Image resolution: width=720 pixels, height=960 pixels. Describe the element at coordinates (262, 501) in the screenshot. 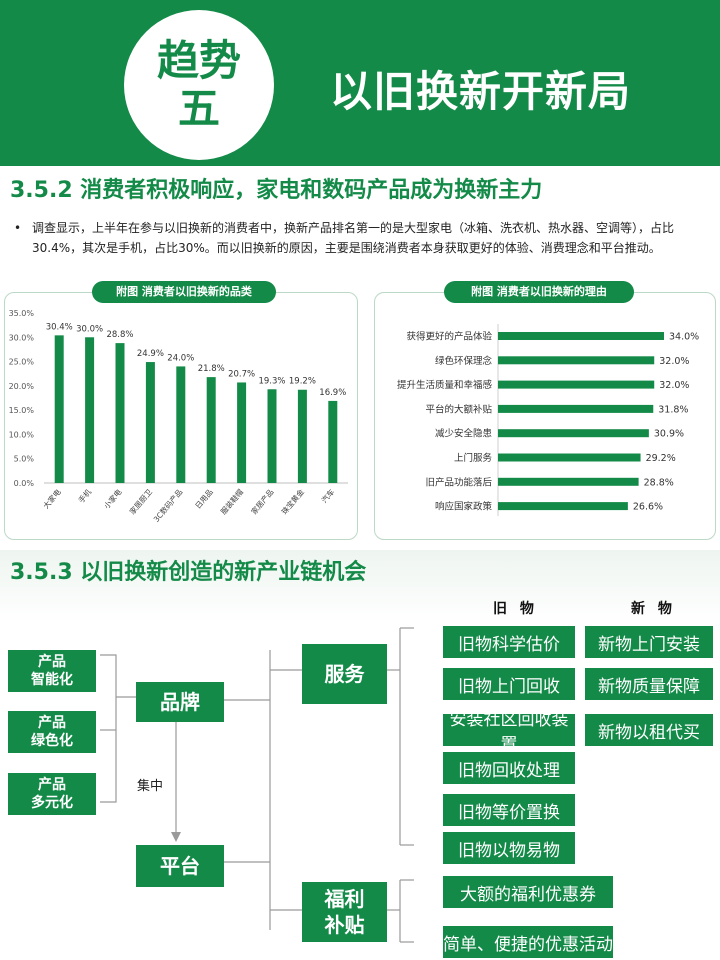

I see `x-tick-label: 家居产品` at that location.